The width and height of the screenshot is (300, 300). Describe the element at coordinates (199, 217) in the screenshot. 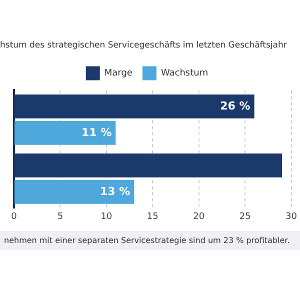

I see `x-tick-label: 20` at that location.